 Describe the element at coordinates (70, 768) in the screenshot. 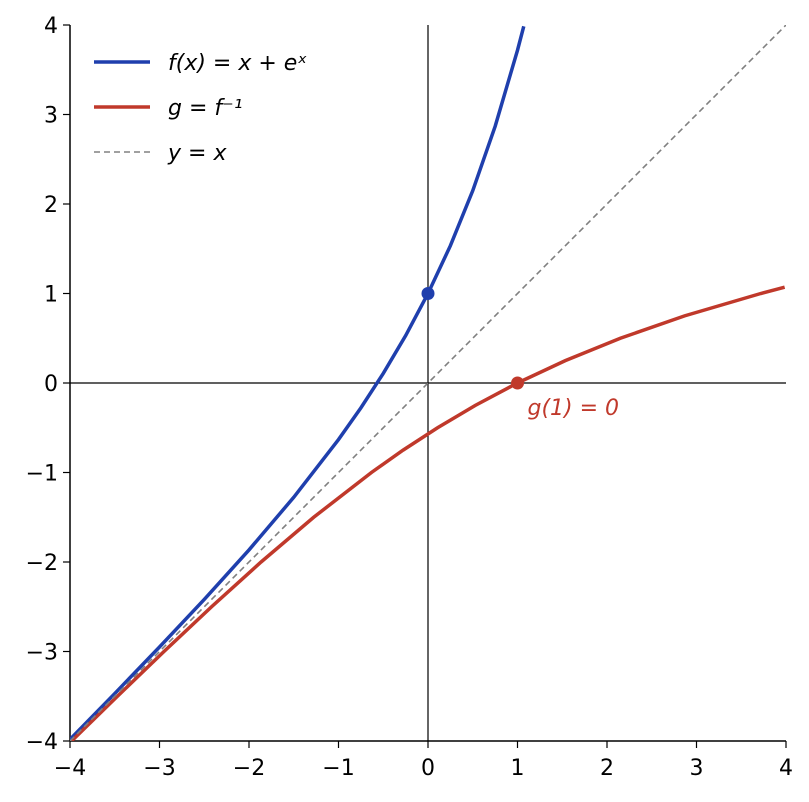

I see `x-tick-label: −4` at that location.